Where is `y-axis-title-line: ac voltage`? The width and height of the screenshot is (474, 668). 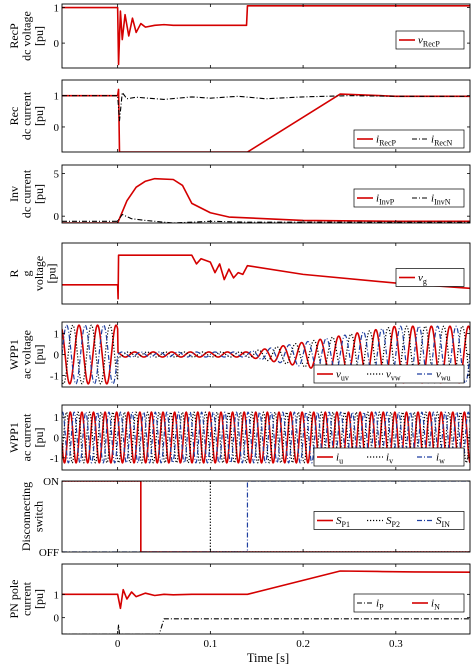
y-axis-title-line: ac voltage is located at coordinates (27, 354).